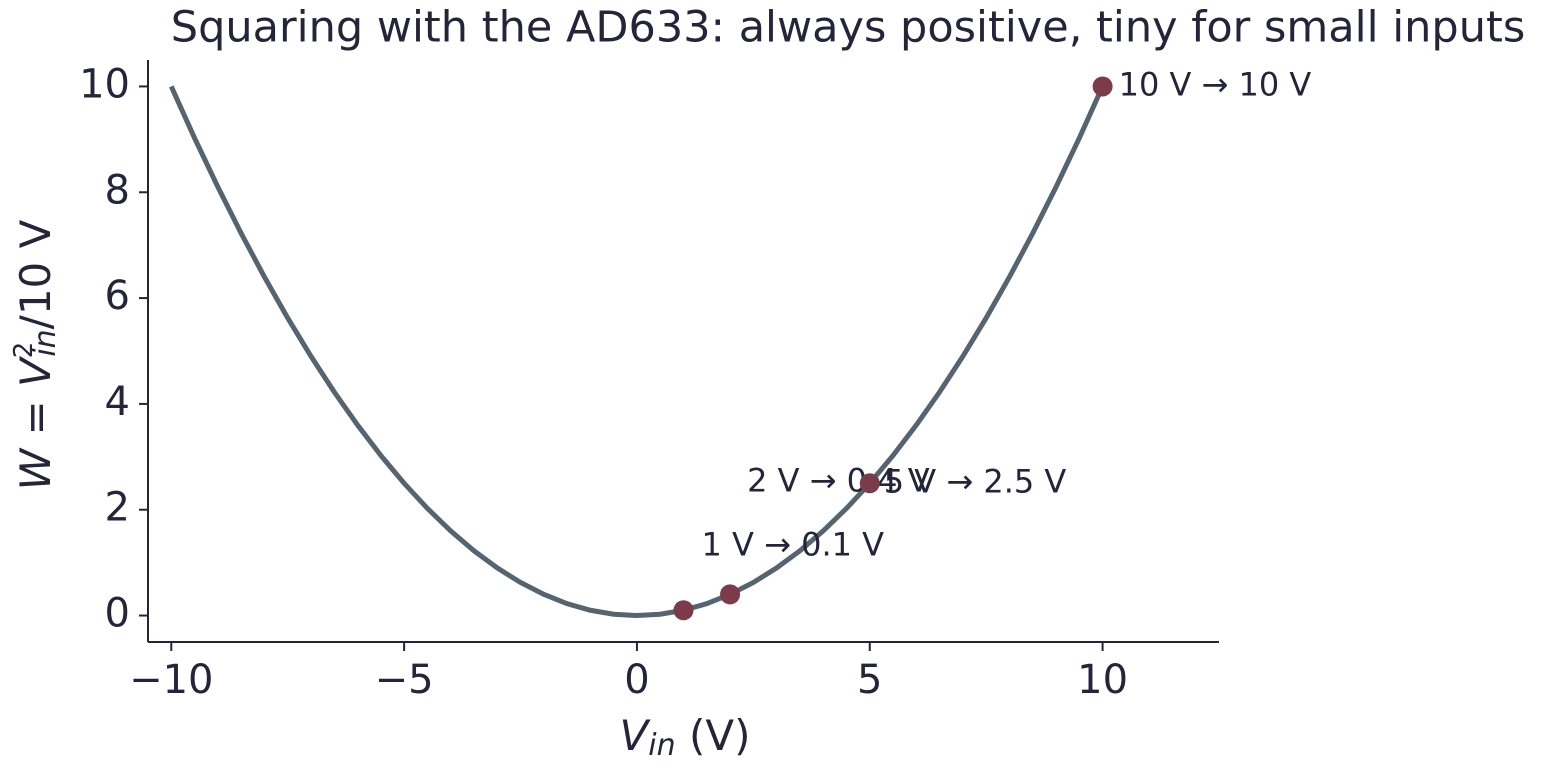 This screenshot has width=1559, height=769. I want to click on y-tick-label: 6, so click(117, 296).